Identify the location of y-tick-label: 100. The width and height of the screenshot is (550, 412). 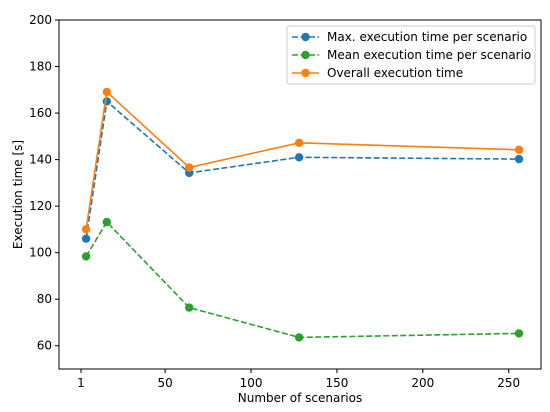
(40, 253).